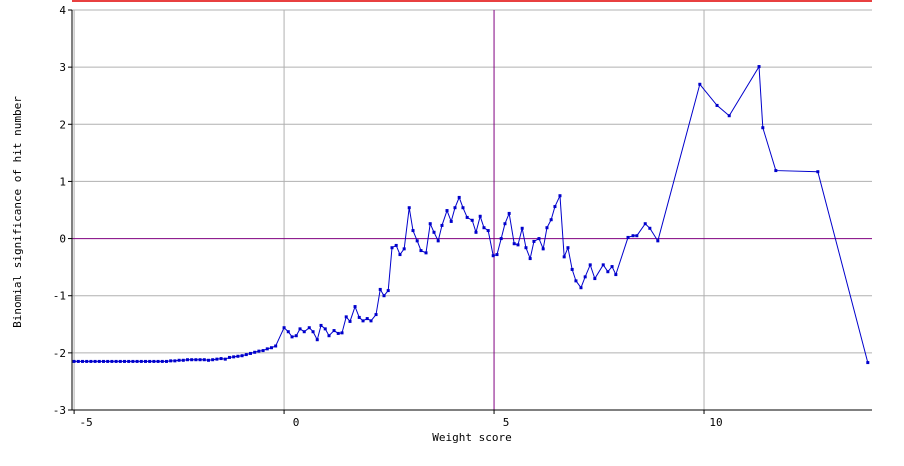 The height and width of the screenshot is (466, 904). Describe the element at coordinates (85, 422) in the screenshot. I see `x-tick-label: -5` at that location.